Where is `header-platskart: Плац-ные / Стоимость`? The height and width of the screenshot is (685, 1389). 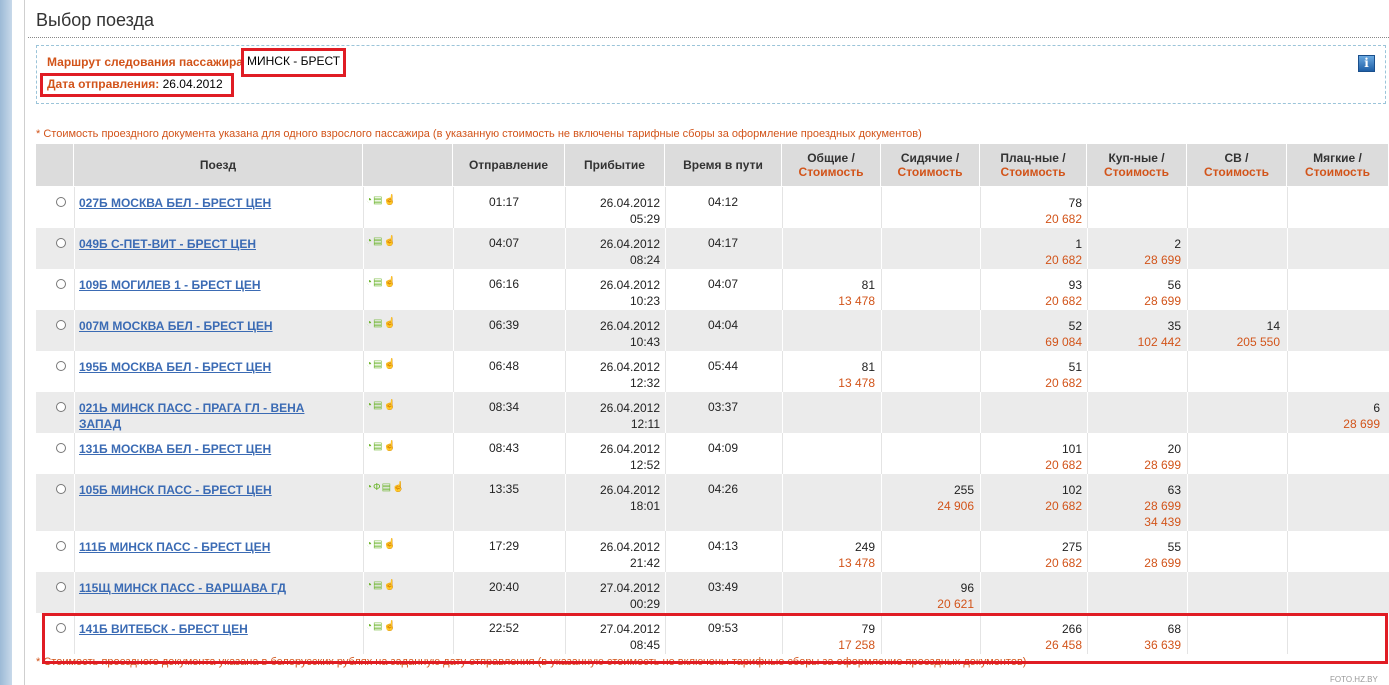
header-platskart: Плац-ные / Стоимость is located at coordinates (1033, 165).